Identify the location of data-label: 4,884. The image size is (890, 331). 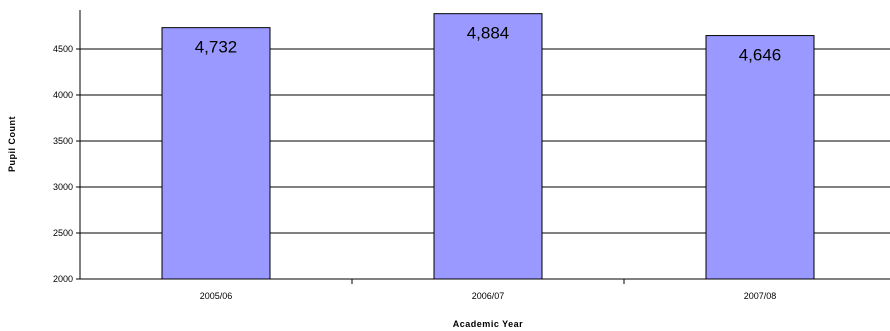
(488, 33).